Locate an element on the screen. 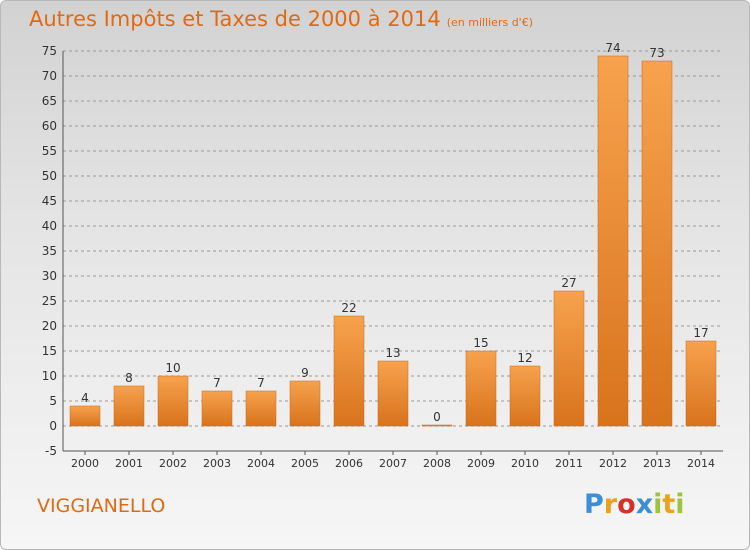  x-tick-label: 2012 is located at coordinates (613, 463).